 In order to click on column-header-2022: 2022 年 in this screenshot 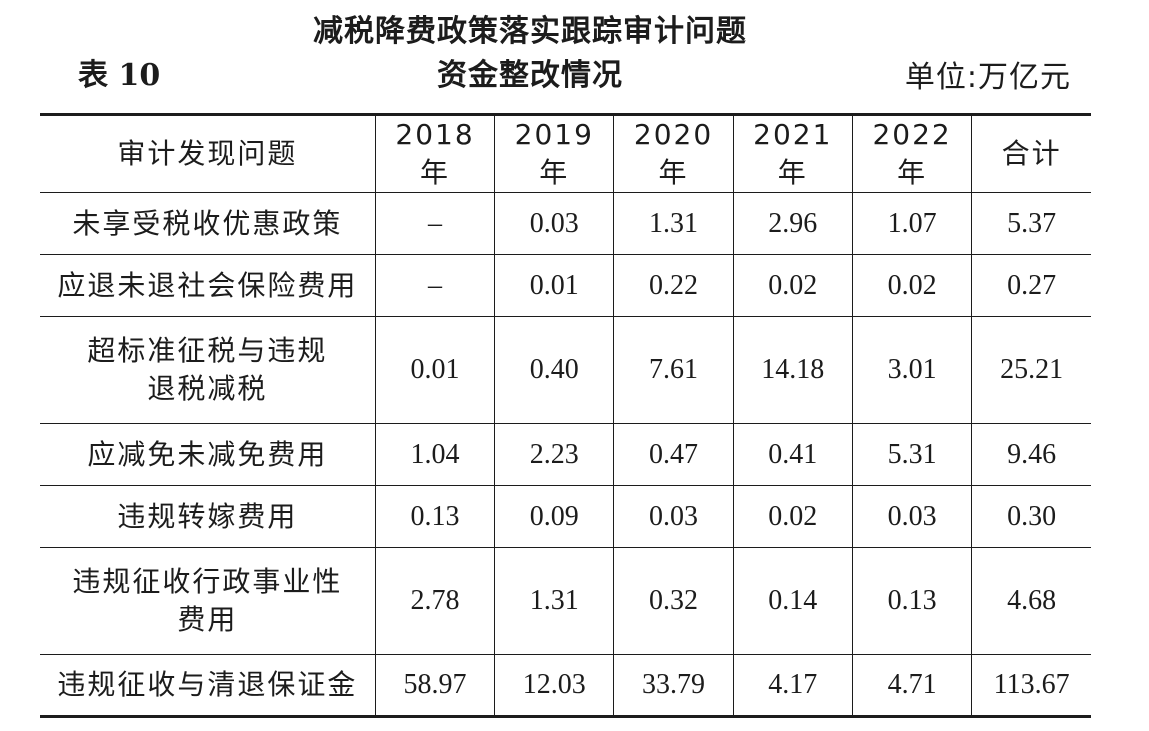, I will do `click(912, 153)`.